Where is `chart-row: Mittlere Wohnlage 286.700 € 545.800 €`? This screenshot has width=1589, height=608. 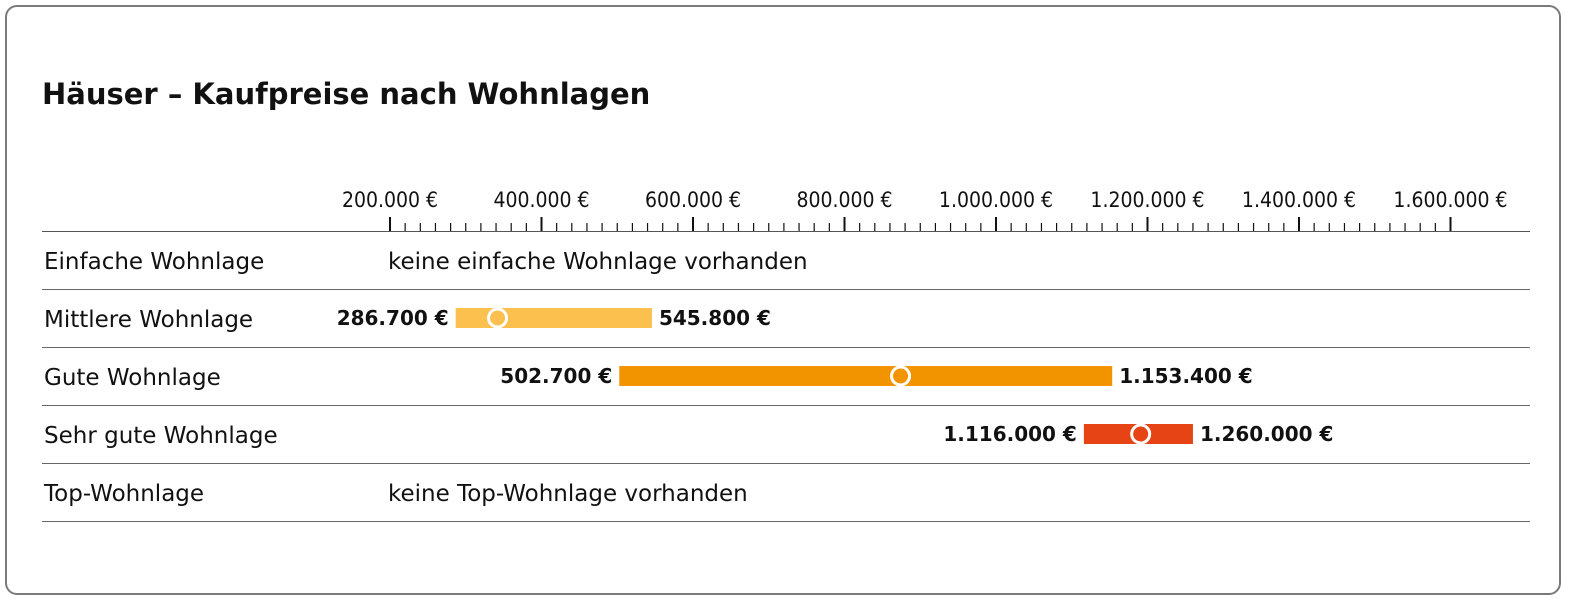
chart-row: Mittlere Wohnlage 286.700 € 545.800 € is located at coordinates (786, 327).